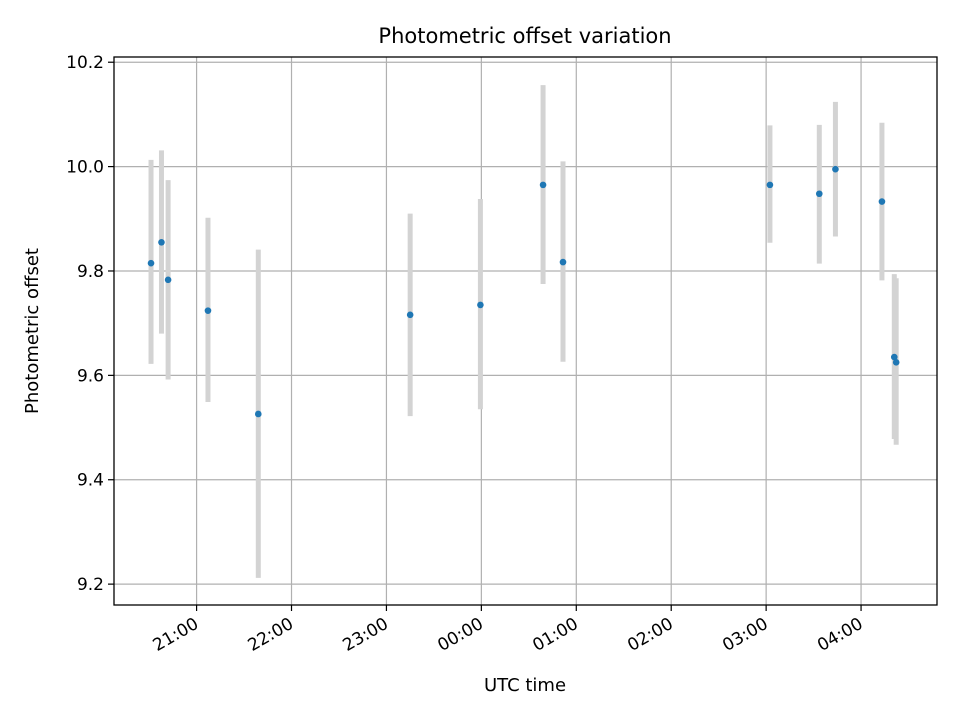  I want to click on y-axis-label: Photometric offset, so click(32, 331).